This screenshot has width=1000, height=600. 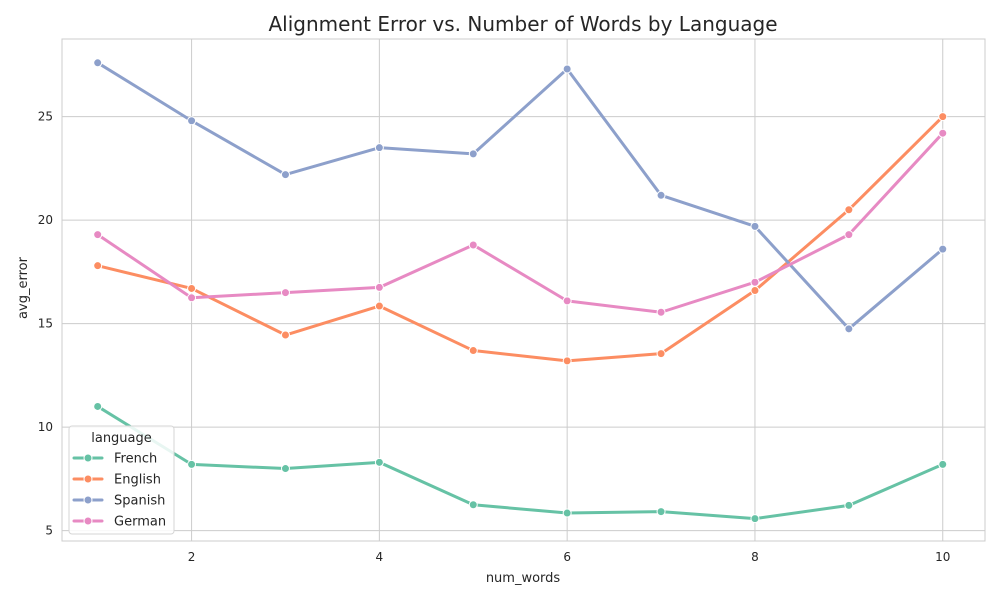 What do you see at coordinates (45, 220) in the screenshot?
I see `y-tick-label: 20` at bounding box center [45, 220].